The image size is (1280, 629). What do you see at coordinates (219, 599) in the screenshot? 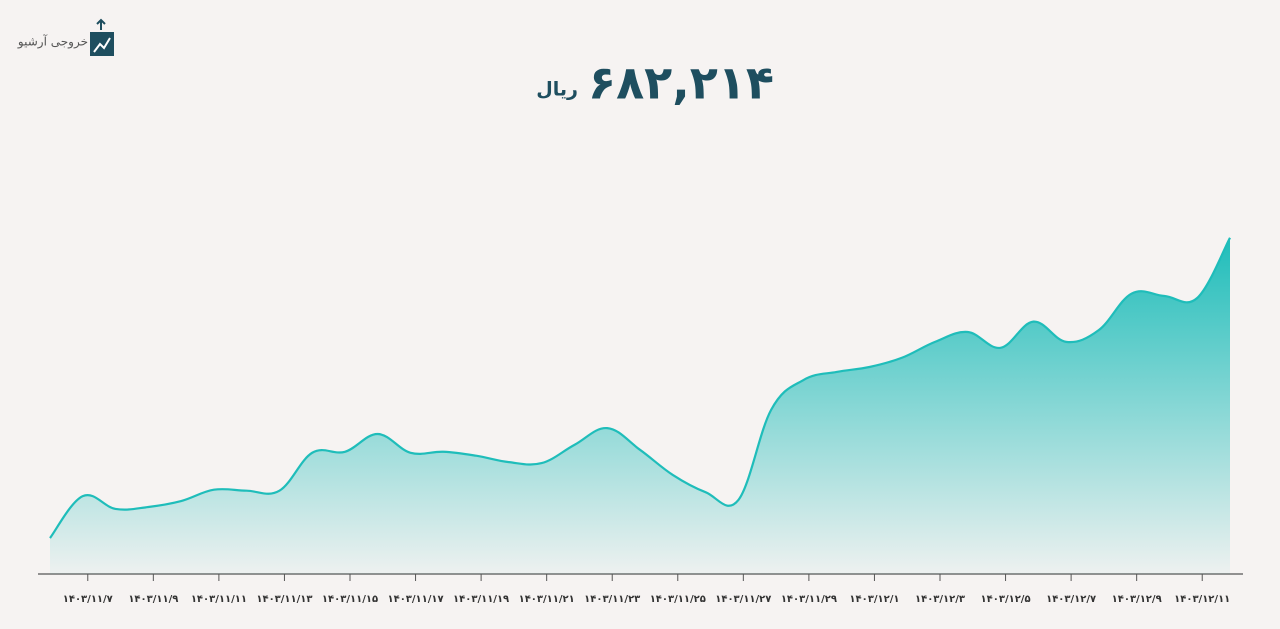
I see `x-tick-label: ۱۴۰۳/۱۱/۱۱` at bounding box center [219, 599].